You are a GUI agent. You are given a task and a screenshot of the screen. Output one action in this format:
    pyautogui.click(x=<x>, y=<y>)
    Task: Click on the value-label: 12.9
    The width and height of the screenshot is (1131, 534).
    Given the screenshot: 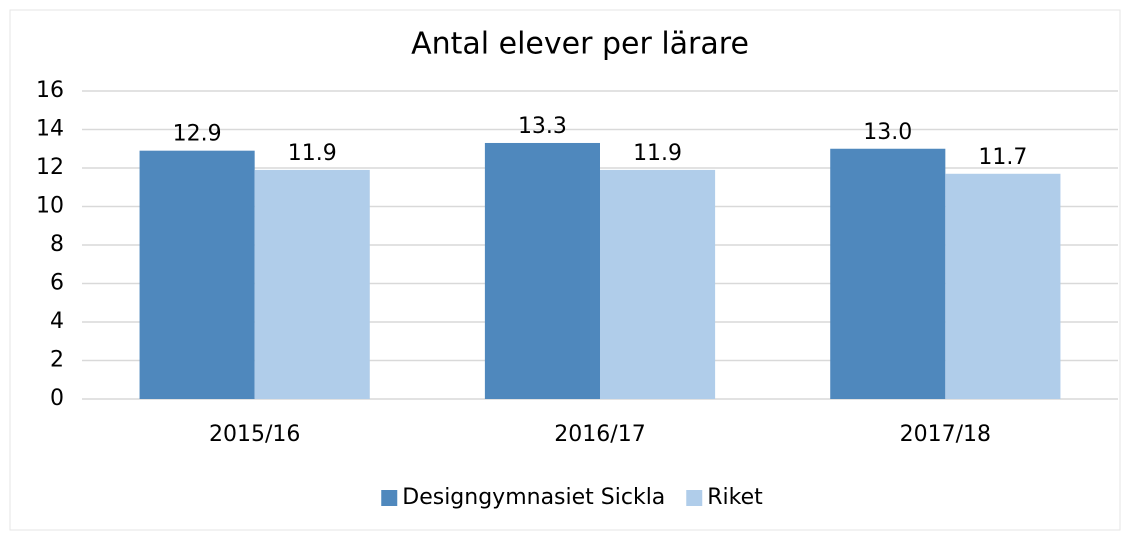 What is the action you would take?
    pyautogui.click(x=197, y=134)
    